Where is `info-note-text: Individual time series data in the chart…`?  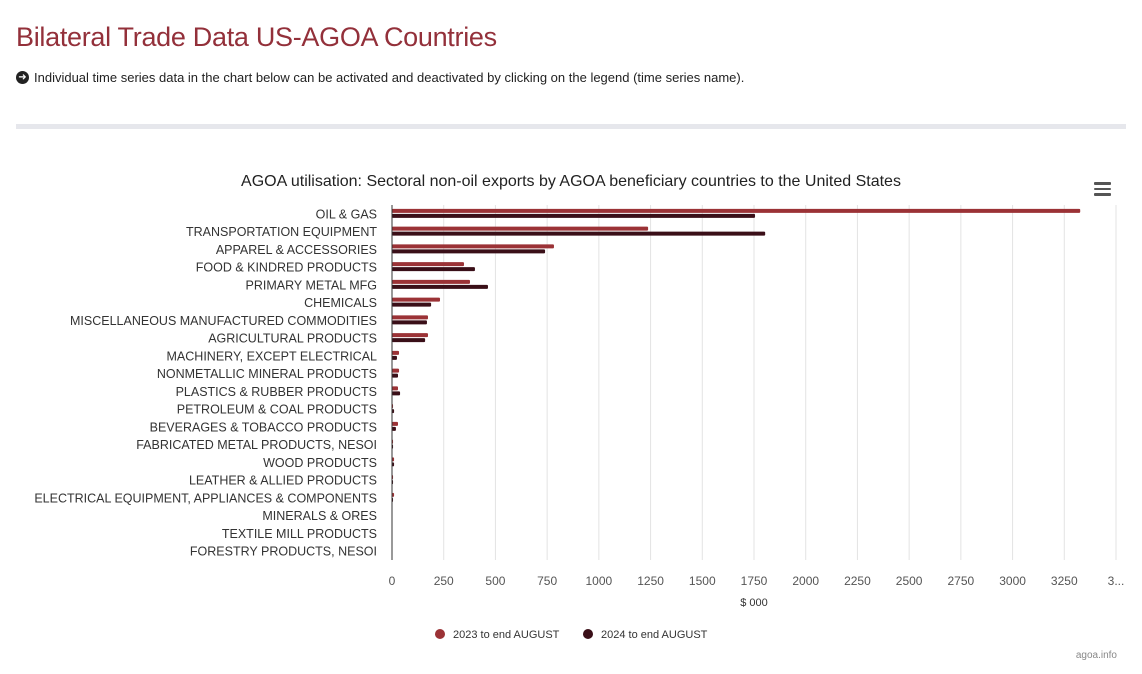 info-note-text: Individual time series data in the chart… is located at coordinates (389, 77).